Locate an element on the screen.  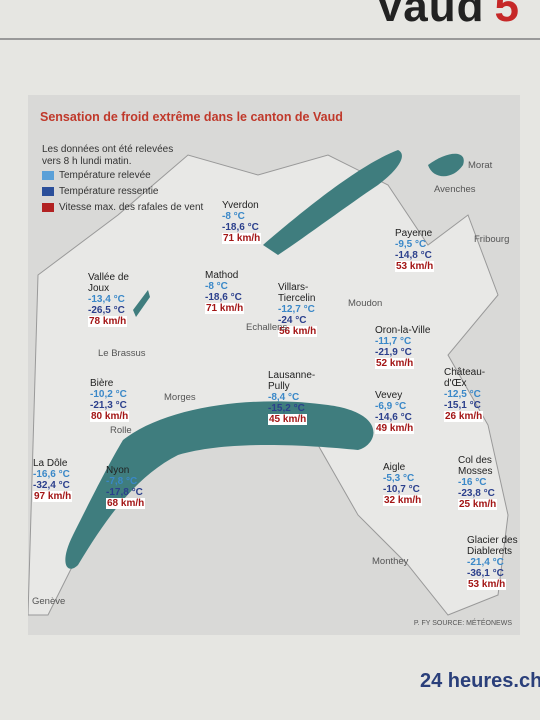
station-name: La Dôle is located at coordinates (50, 463).